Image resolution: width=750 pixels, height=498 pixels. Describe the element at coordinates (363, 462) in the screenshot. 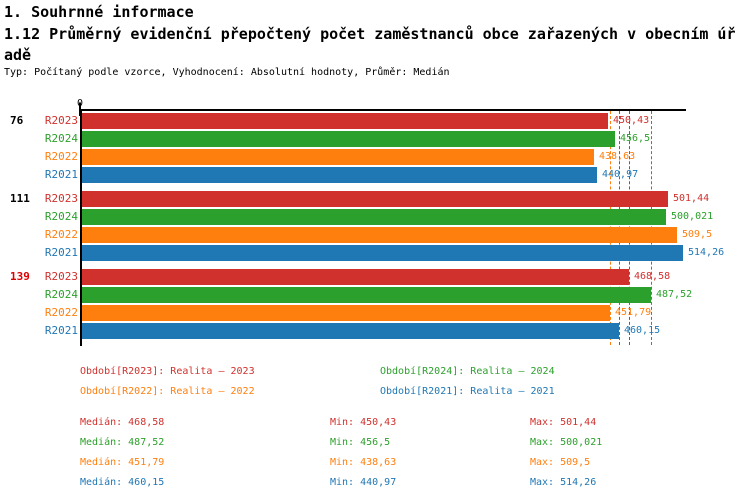

I see `stat-min: Min: 438,63` at that location.